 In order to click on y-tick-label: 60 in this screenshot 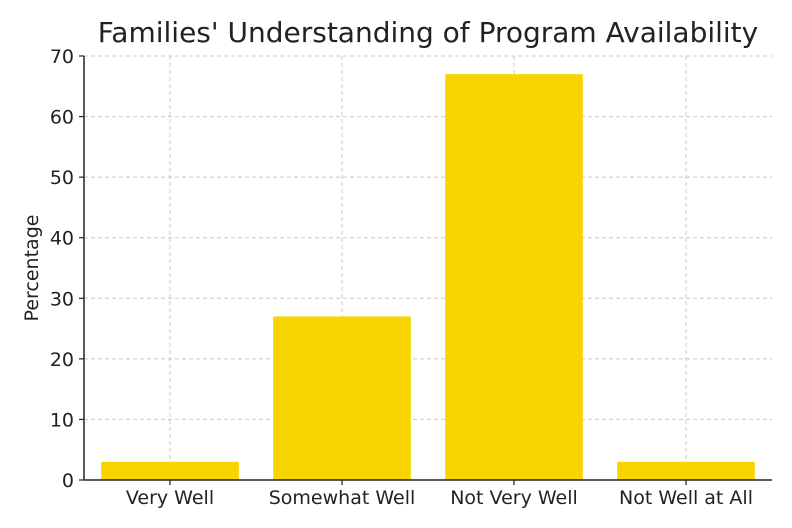, I will do `click(62, 118)`.